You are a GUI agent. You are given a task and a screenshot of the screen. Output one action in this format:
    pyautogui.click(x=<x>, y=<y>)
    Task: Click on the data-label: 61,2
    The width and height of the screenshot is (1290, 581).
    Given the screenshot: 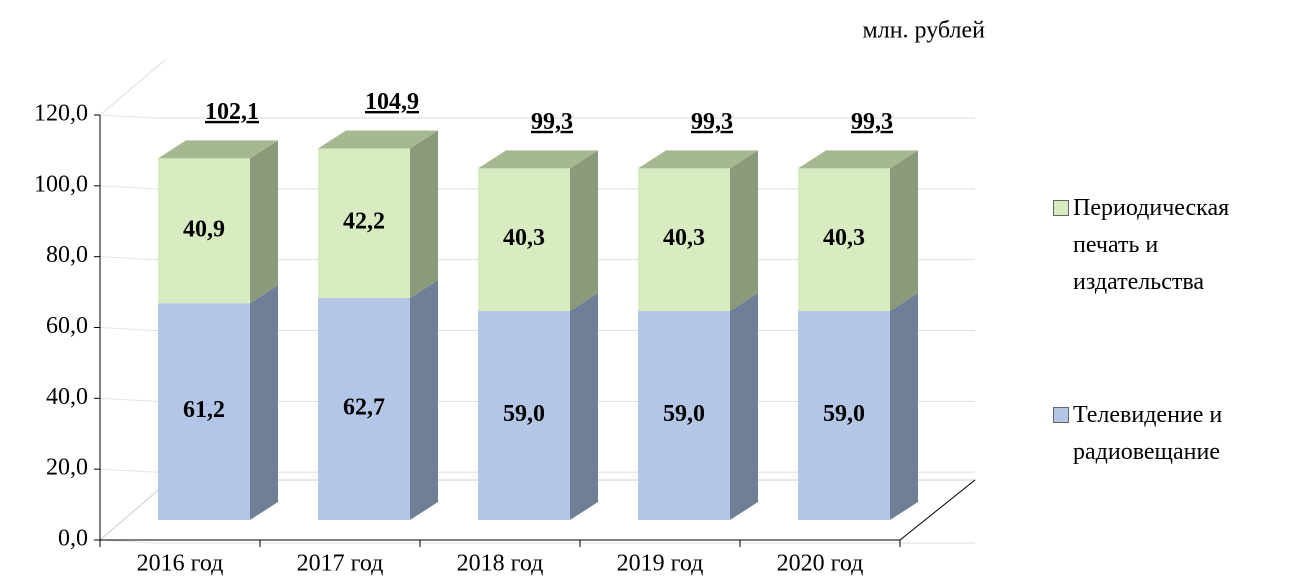 What is the action you would take?
    pyautogui.click(x=204, y=410)
    